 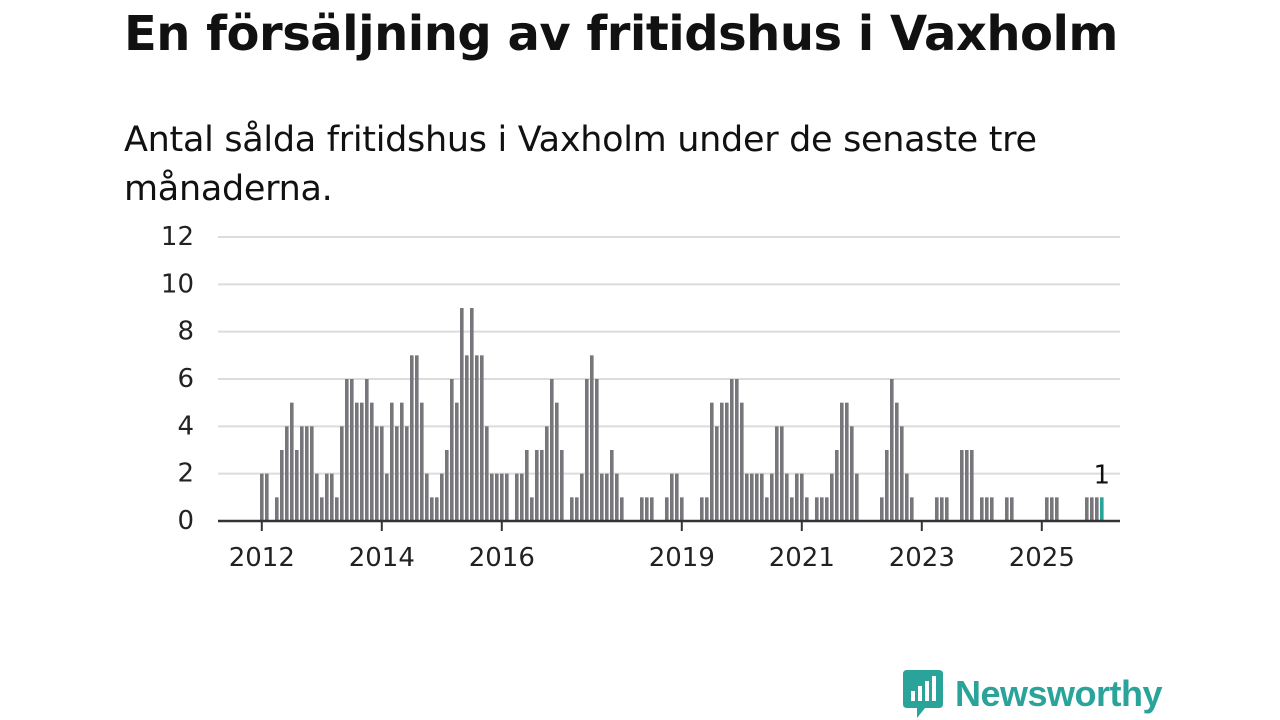 What do you see at coordinates (177, 284) in the screenshot?
I see `y-tick-label: 10` at bounding box center [177, 284].